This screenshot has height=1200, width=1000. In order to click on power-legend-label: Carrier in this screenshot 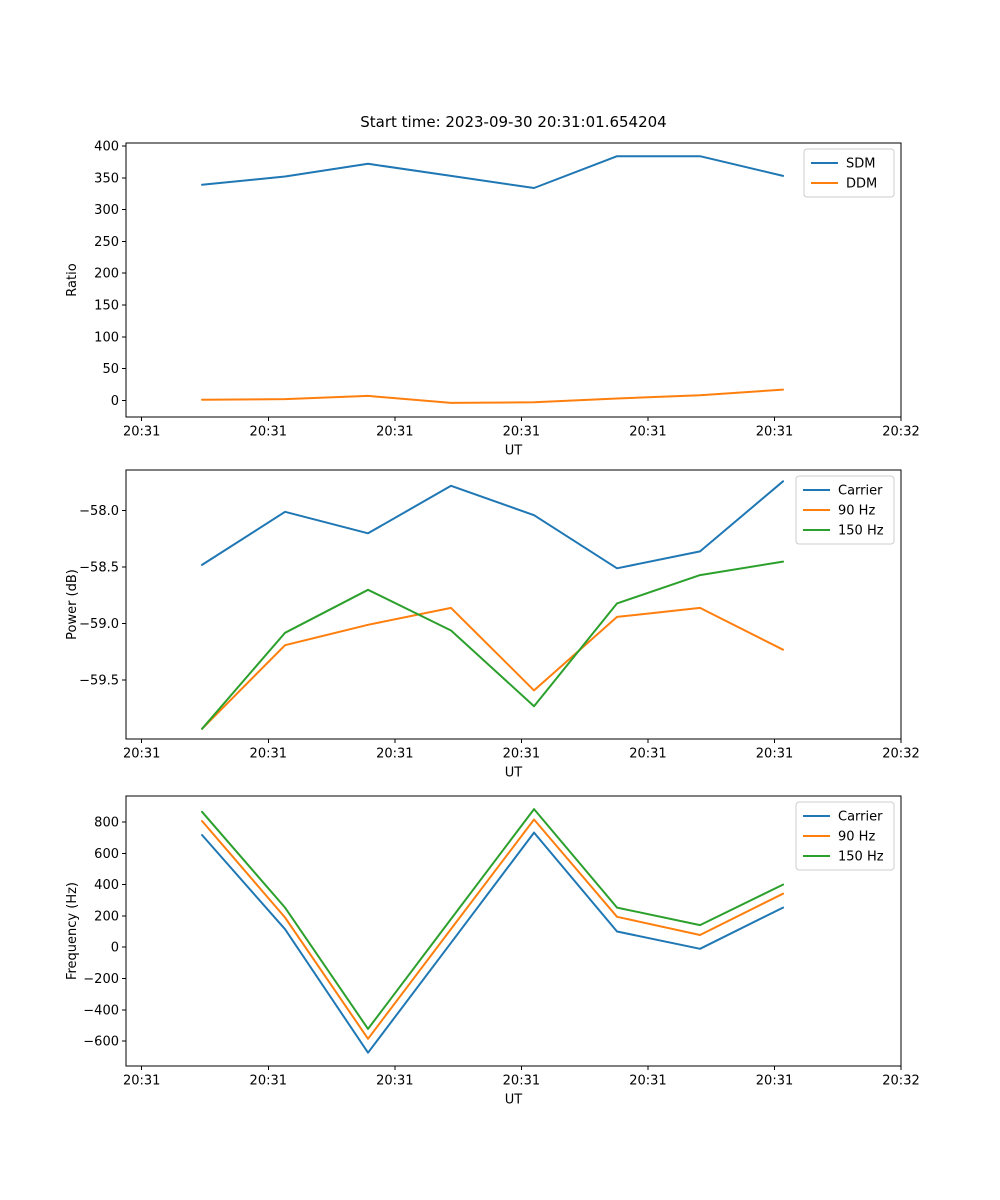, I will do `click(860, 491)`.